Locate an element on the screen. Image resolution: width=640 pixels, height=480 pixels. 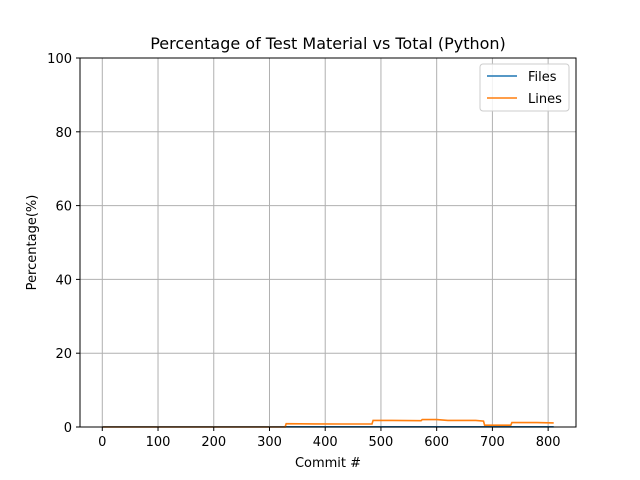
x-tick-label: 100 is located at coordinates (158, 442).